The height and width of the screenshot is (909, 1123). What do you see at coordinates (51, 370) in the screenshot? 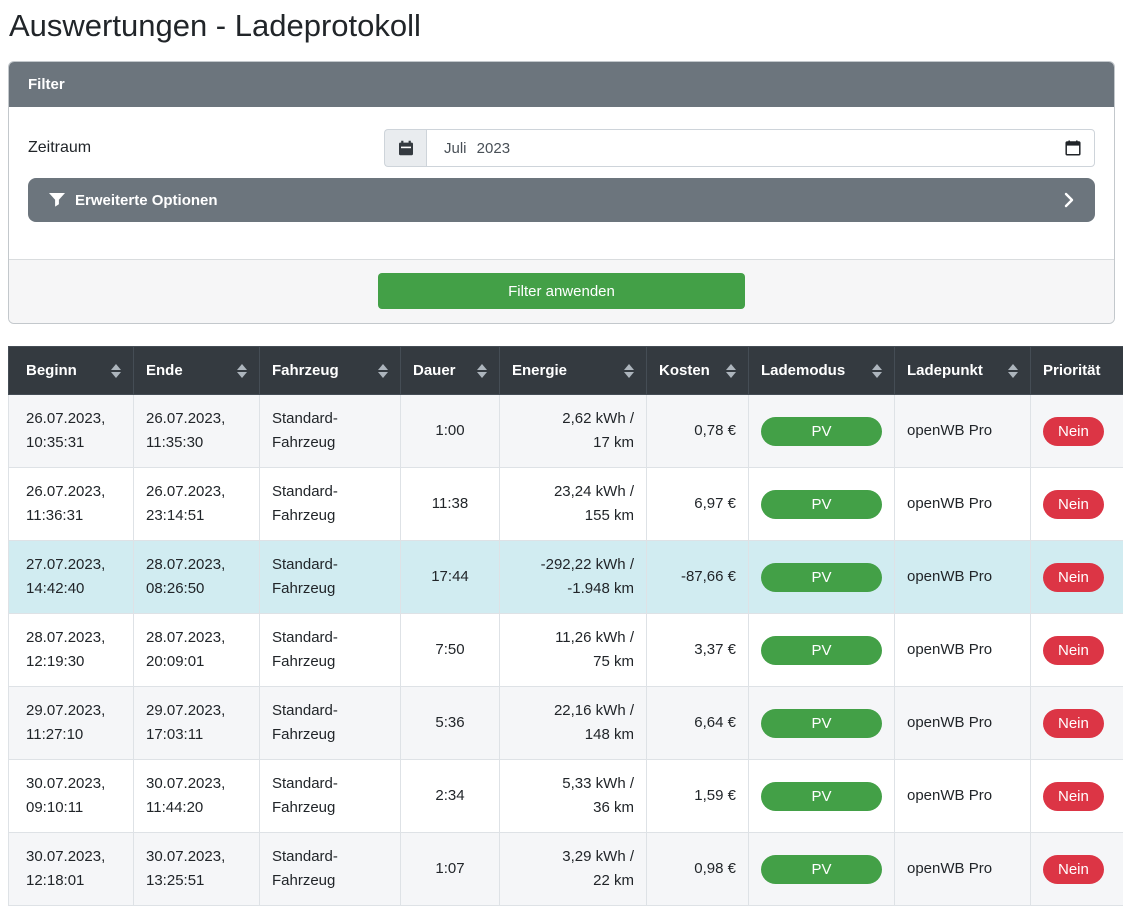
I see `column-label: Beginn` at bounding box center [51, 370].